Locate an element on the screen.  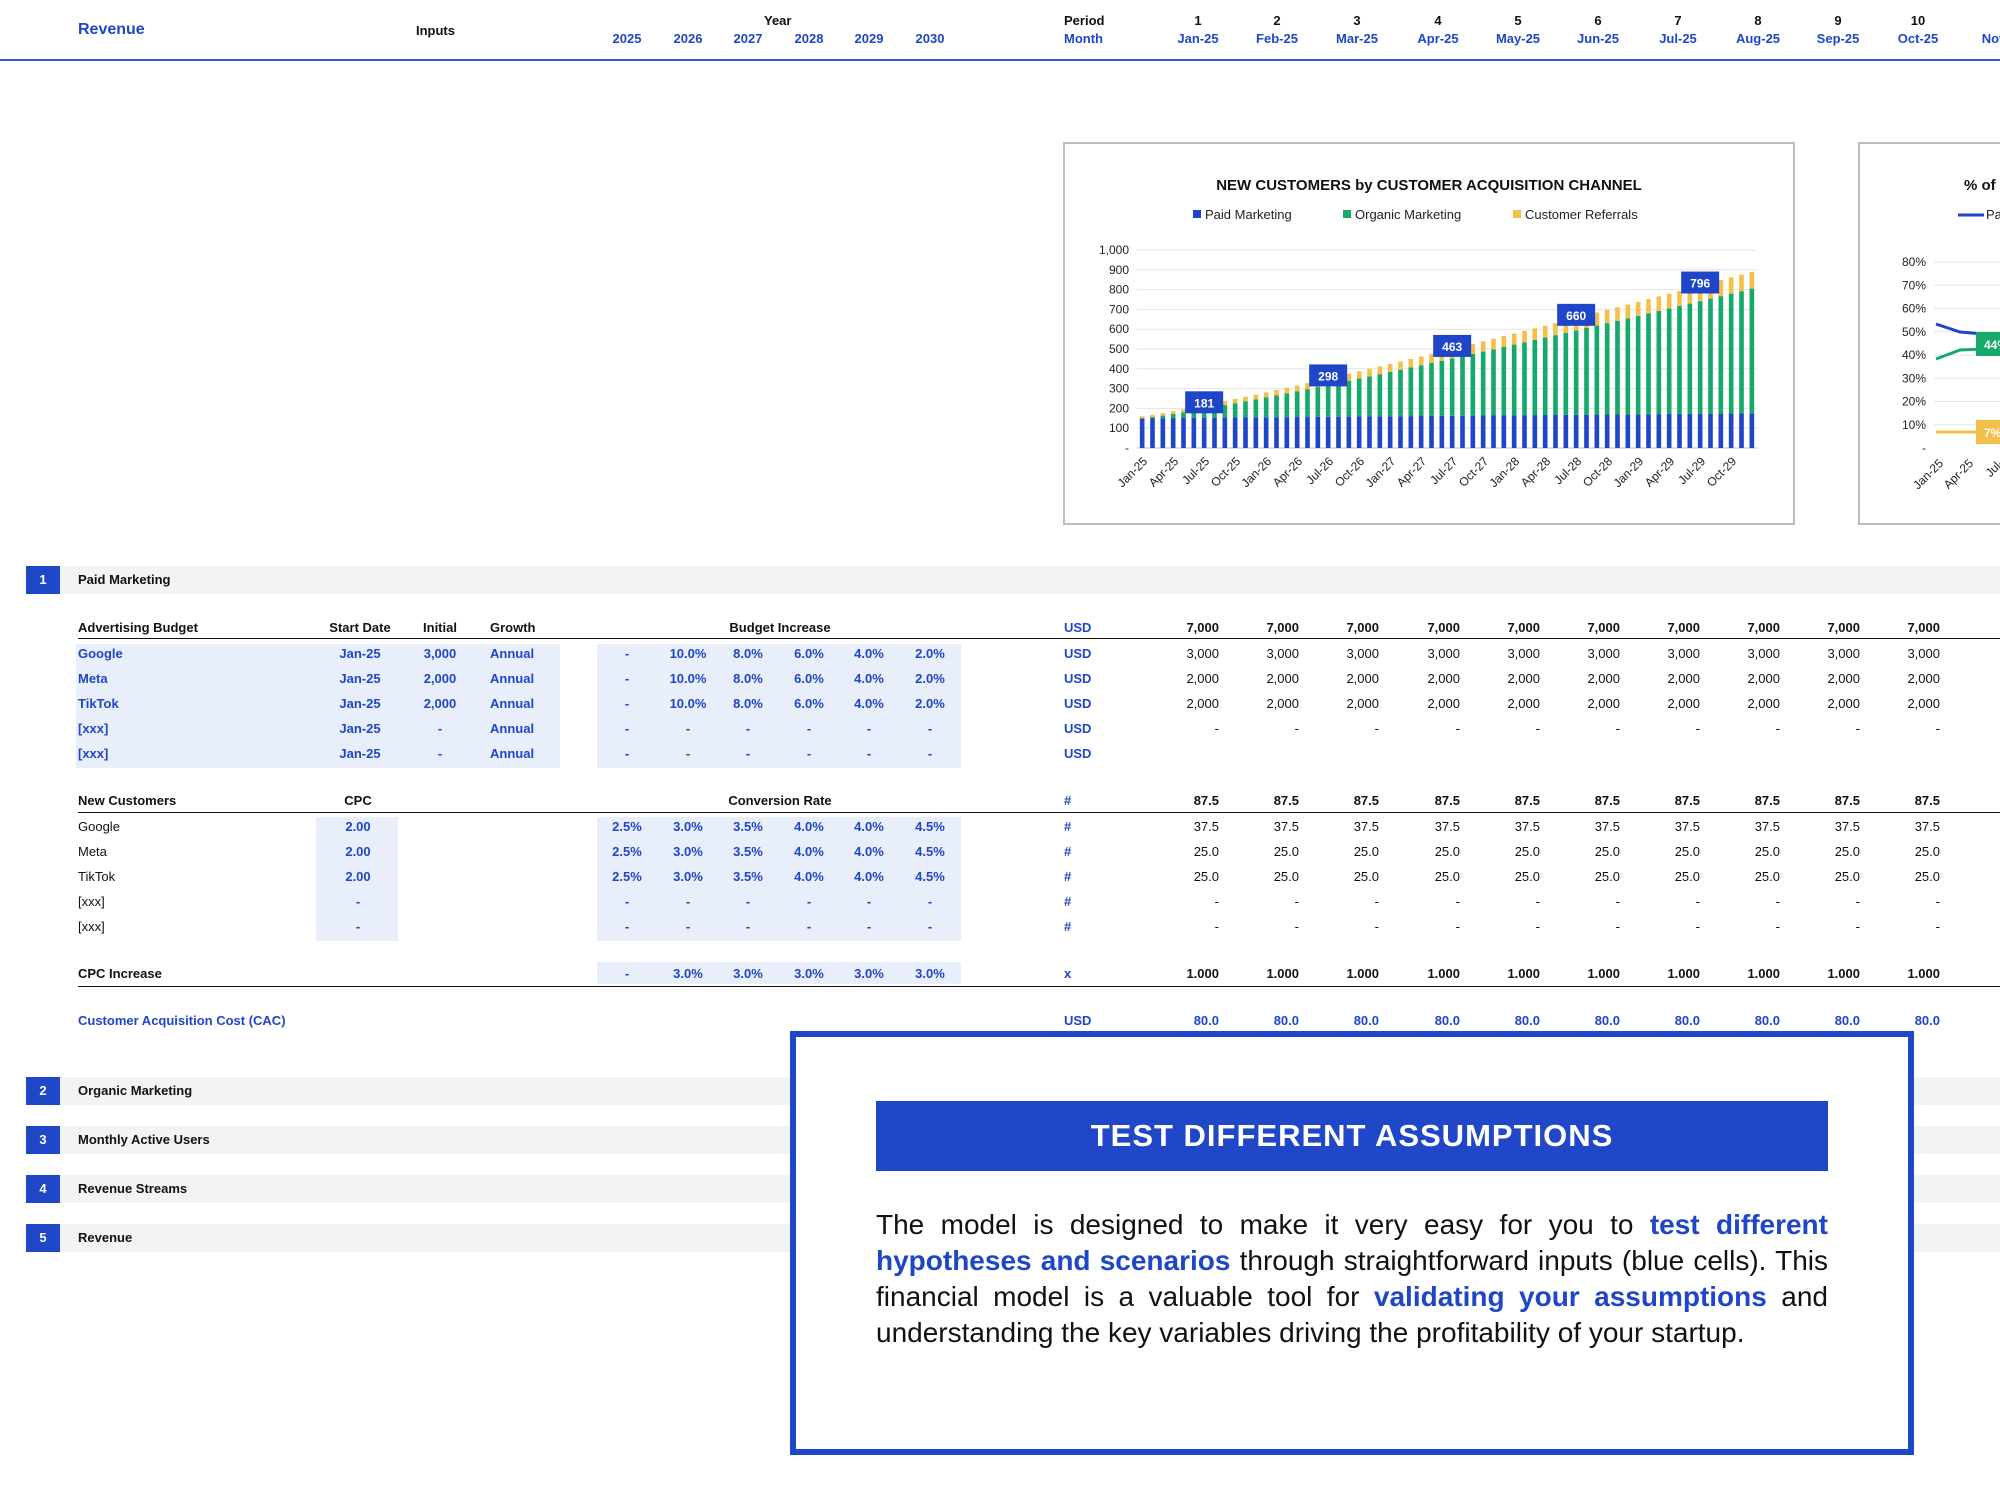
ad-channel-name: TikTok is located at coordinates (98, 703).